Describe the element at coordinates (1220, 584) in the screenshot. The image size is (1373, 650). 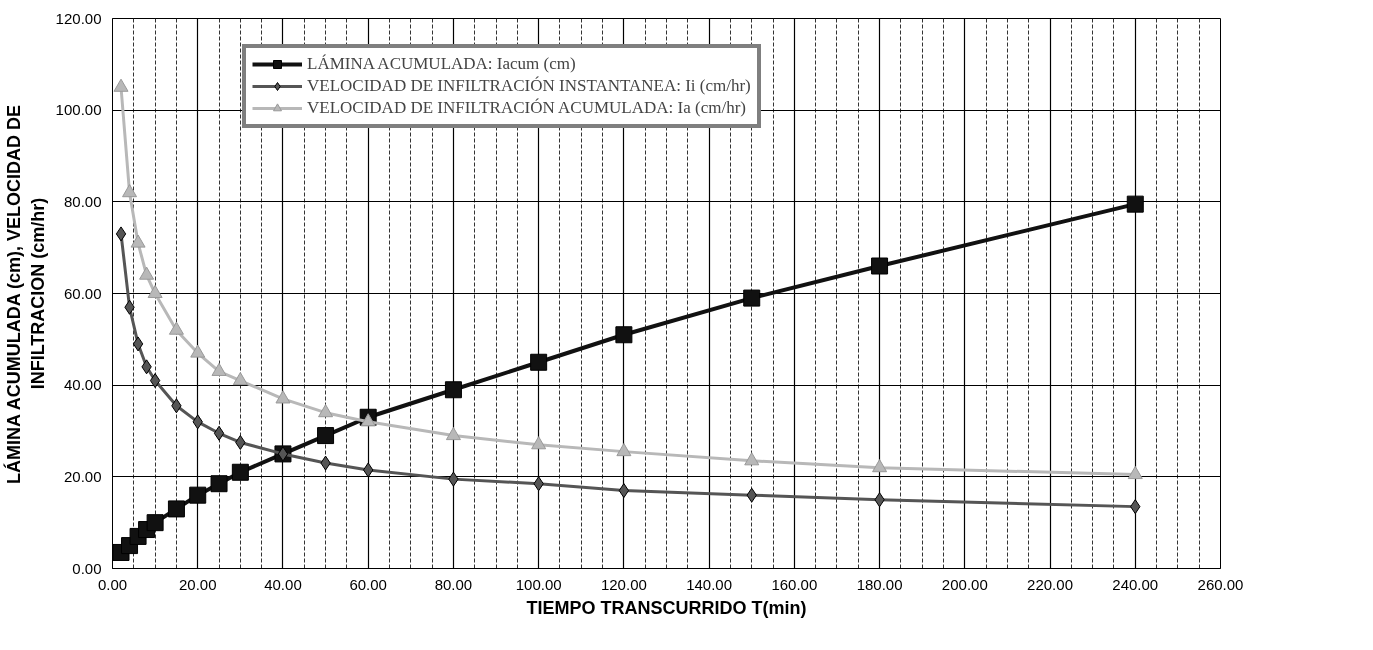
I see `x-tick-label: 260.00` at that location.